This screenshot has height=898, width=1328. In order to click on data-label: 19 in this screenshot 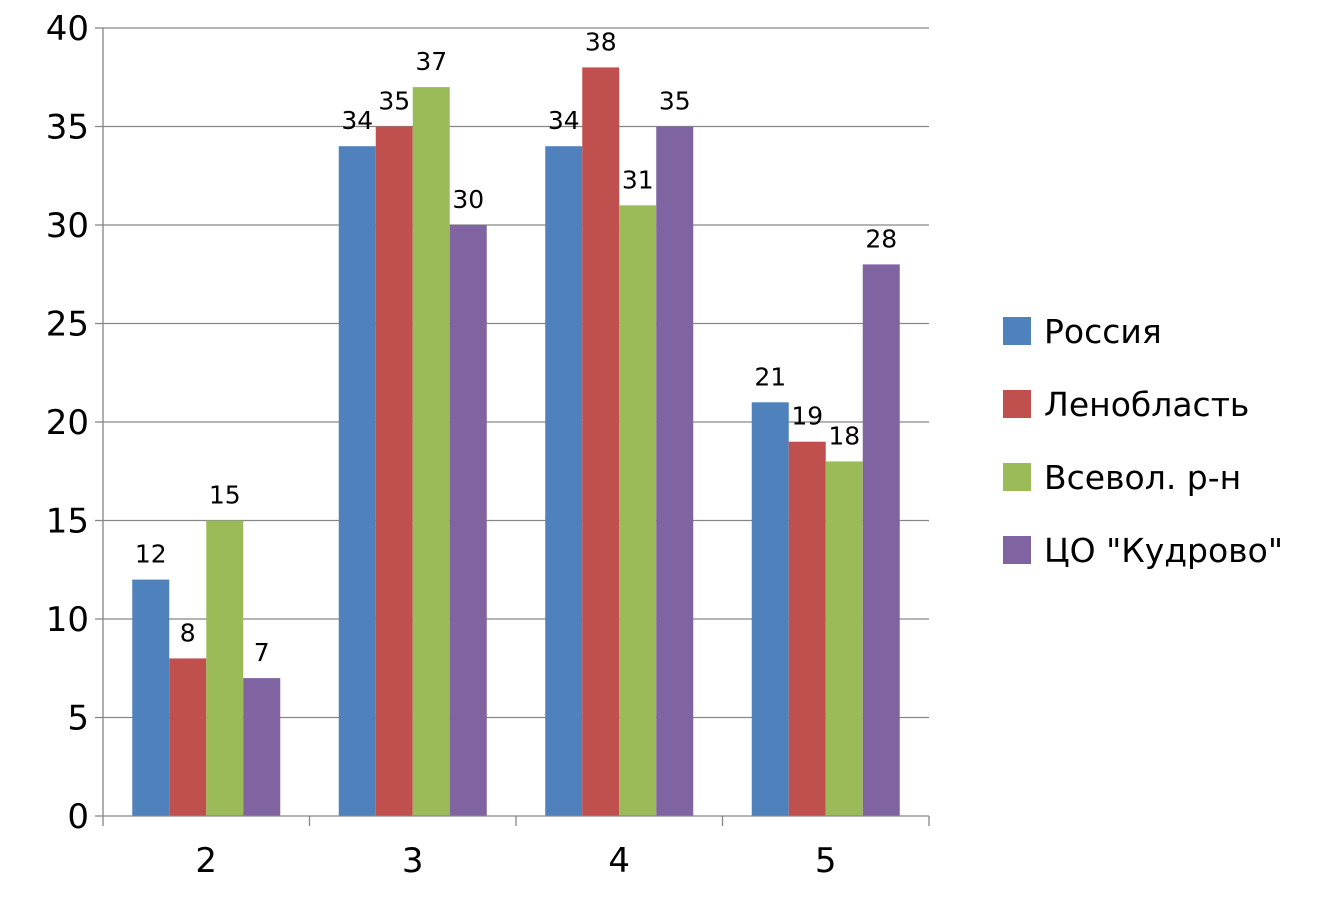, I will do `click(807, 416)`.